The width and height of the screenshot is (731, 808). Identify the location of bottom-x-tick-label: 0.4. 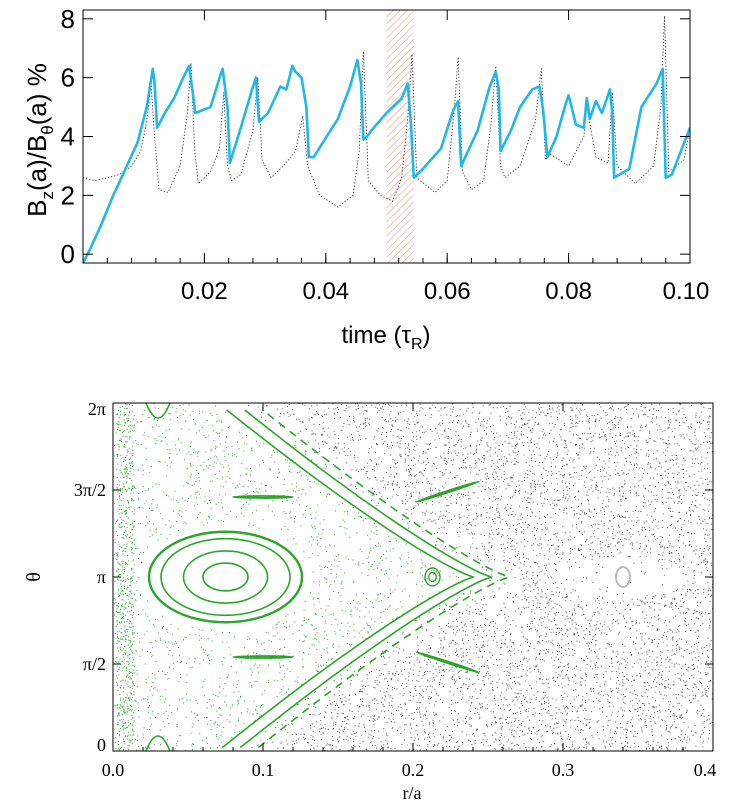
(705, 770).